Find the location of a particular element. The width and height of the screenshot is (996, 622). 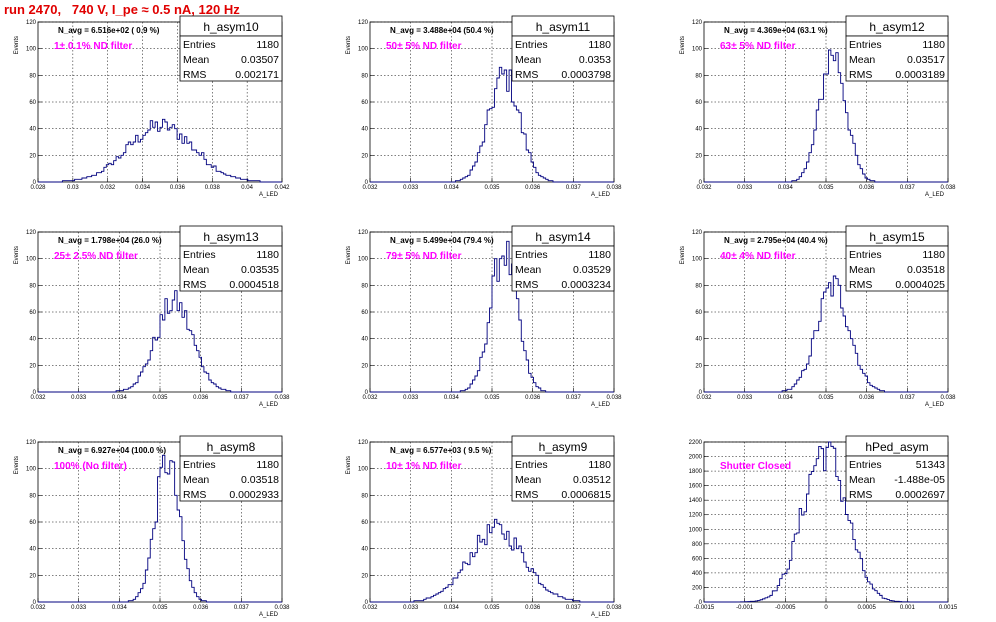

stats-value-rms: 0.0004518 is located at coordinates (254, 285).